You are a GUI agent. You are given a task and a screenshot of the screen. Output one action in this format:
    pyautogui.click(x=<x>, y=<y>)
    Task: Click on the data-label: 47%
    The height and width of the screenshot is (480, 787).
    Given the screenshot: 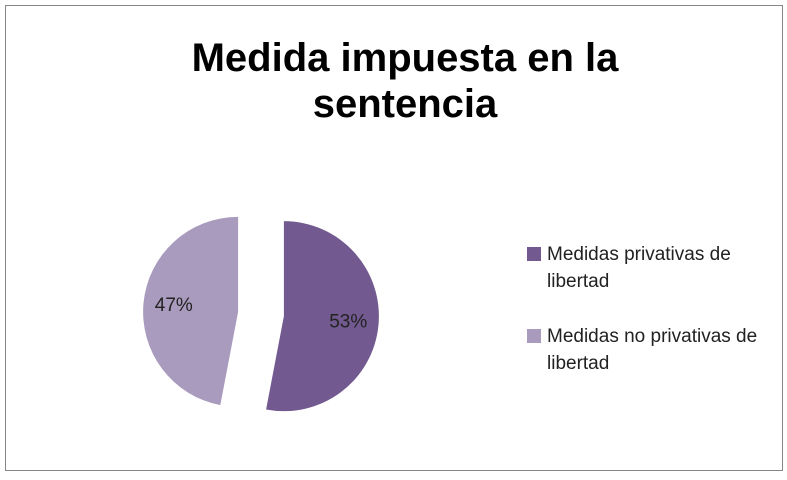 What is the action you would take?
    pyautogui.click(x=174, y=305)
    